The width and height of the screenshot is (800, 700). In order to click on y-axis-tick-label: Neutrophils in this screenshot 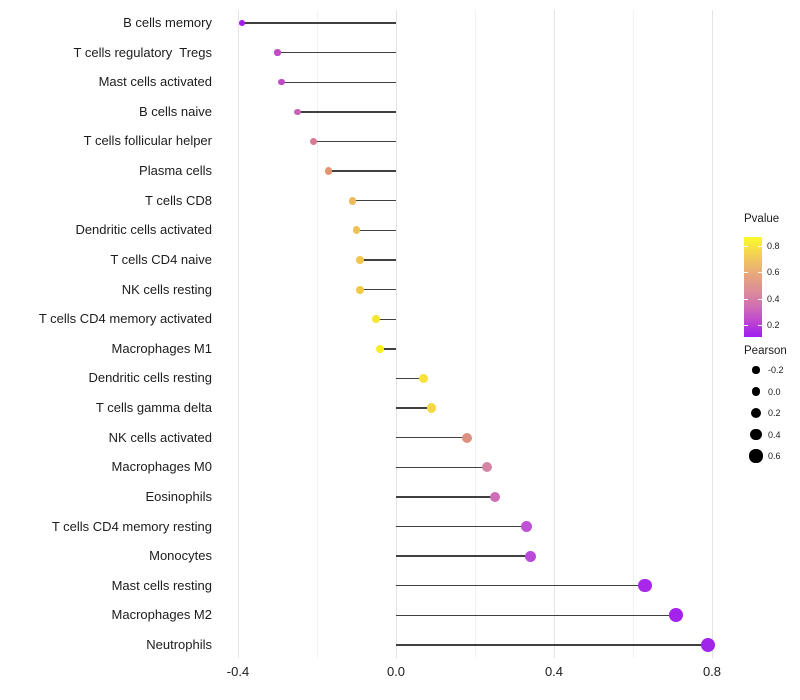, I will do `click(179, 645)`.